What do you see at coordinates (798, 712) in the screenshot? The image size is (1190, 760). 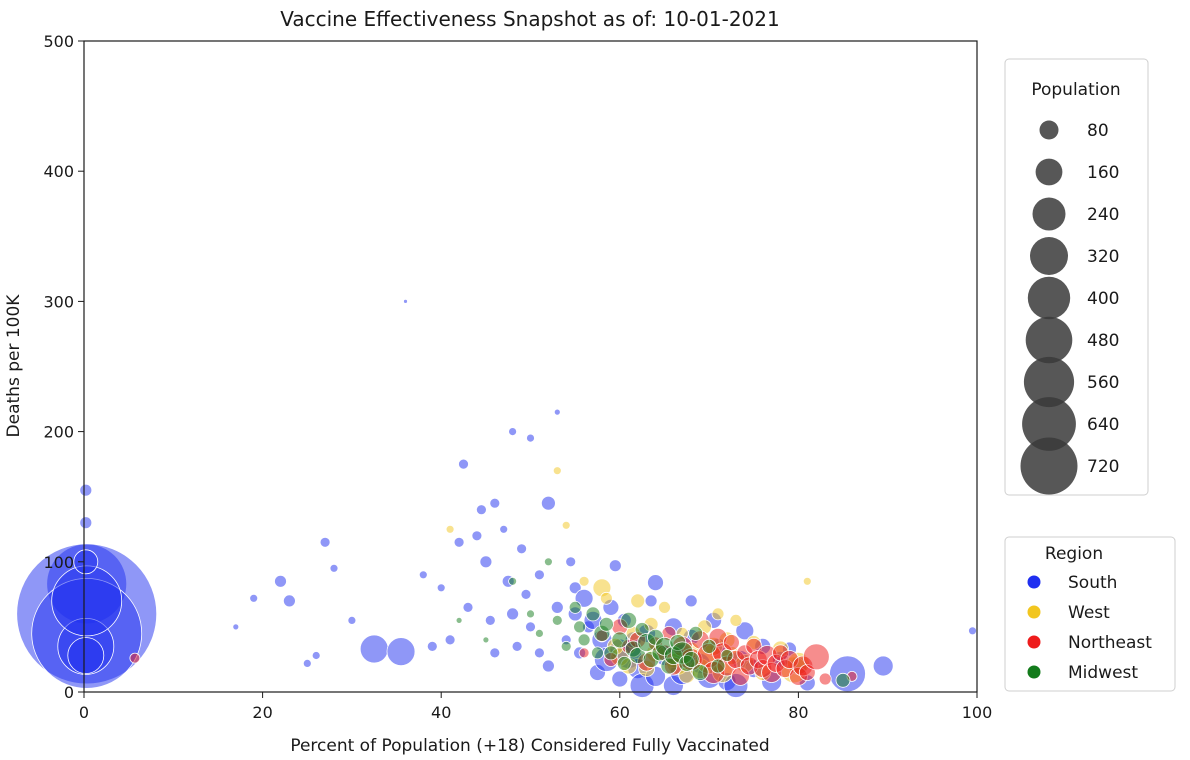 I see `x-tick-label: 80` at bounding box center [798, 712].